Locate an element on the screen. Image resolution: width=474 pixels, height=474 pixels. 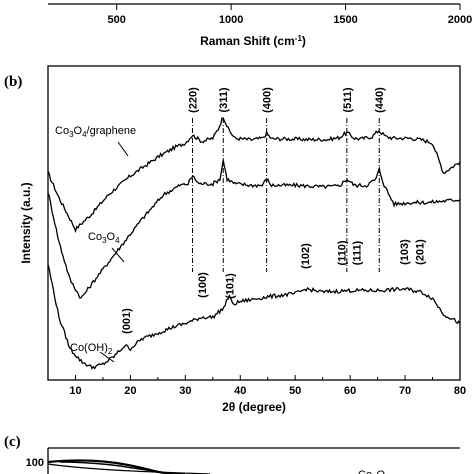
panel-a-x-tick-label: 500 is located at coordinates (116, 20).